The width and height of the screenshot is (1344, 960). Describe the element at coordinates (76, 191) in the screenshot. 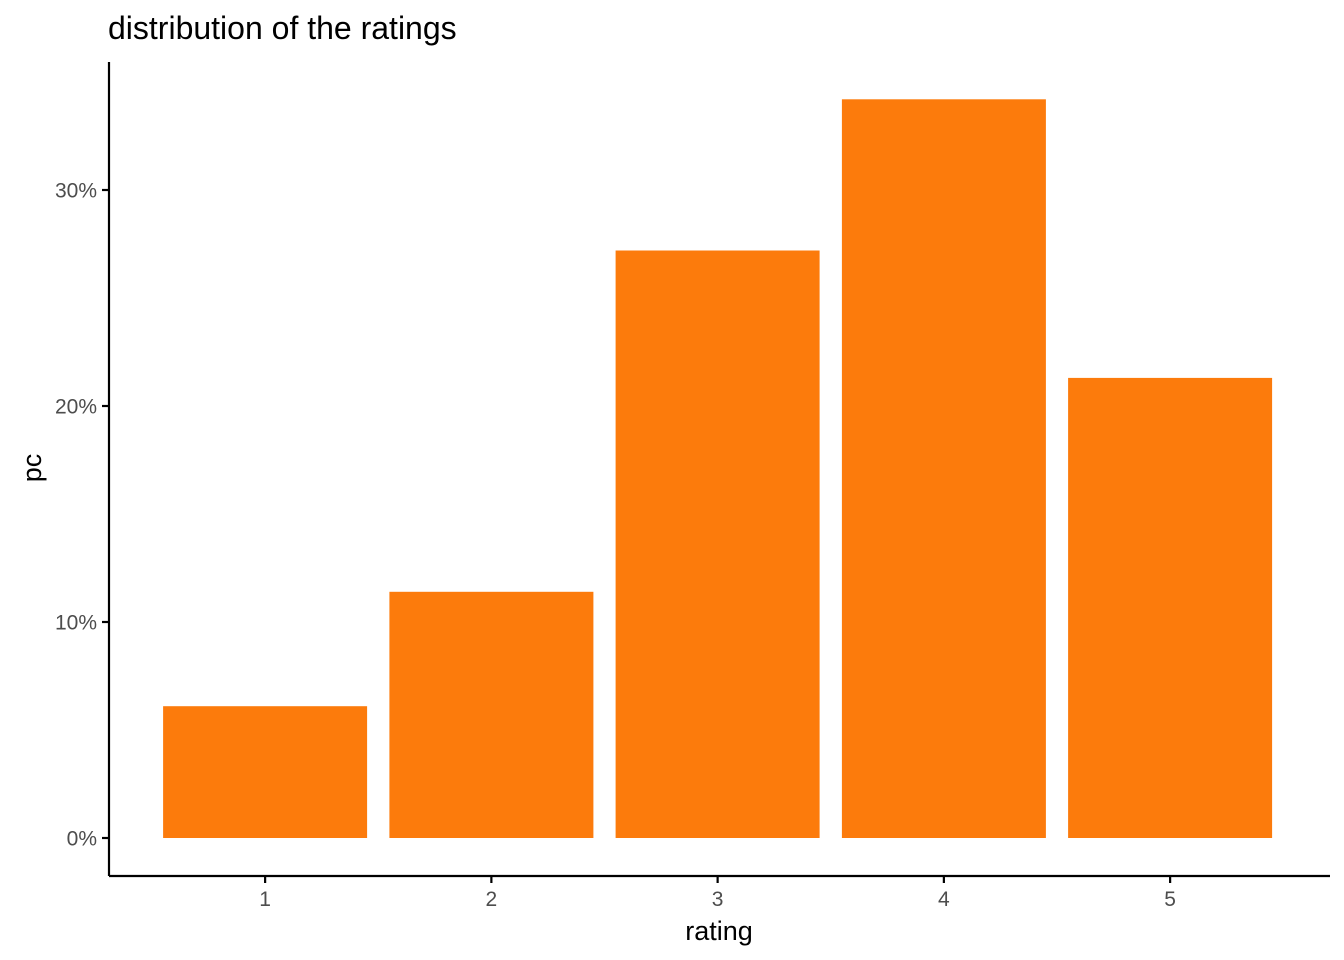

I see `y-tick-label: 30%` at that location.